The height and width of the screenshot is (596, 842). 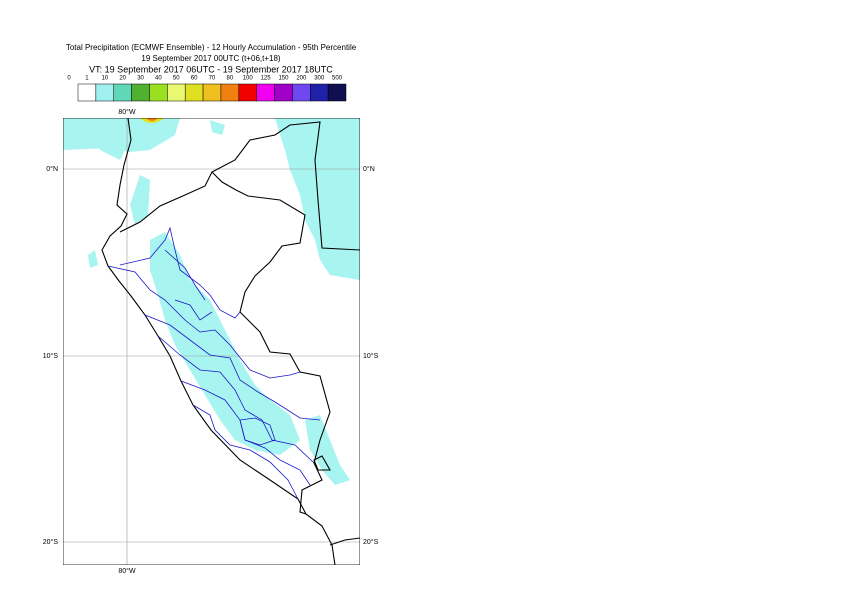 I want to click on precip-peak, so click(x=152, y=119).